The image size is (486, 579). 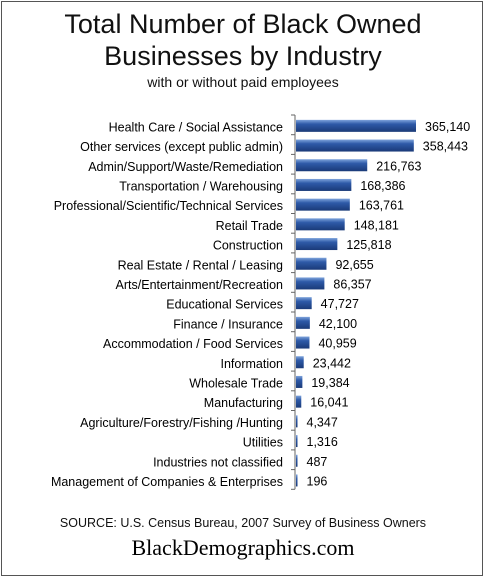 What do you see at coordinates (236, 383) in the screenshot?
I see `category-label: Wholesale Trade` at bounding box center [236, 383].